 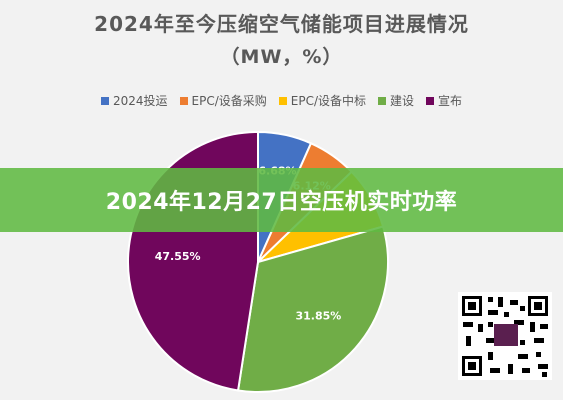 I want to click on legend-item: 宣布, so click(x=444, y=100).